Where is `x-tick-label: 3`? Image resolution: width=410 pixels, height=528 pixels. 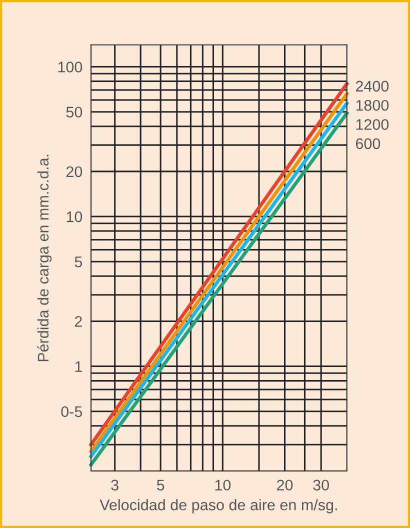 x-tick-label: 3 is located at coordinates (114, 485).